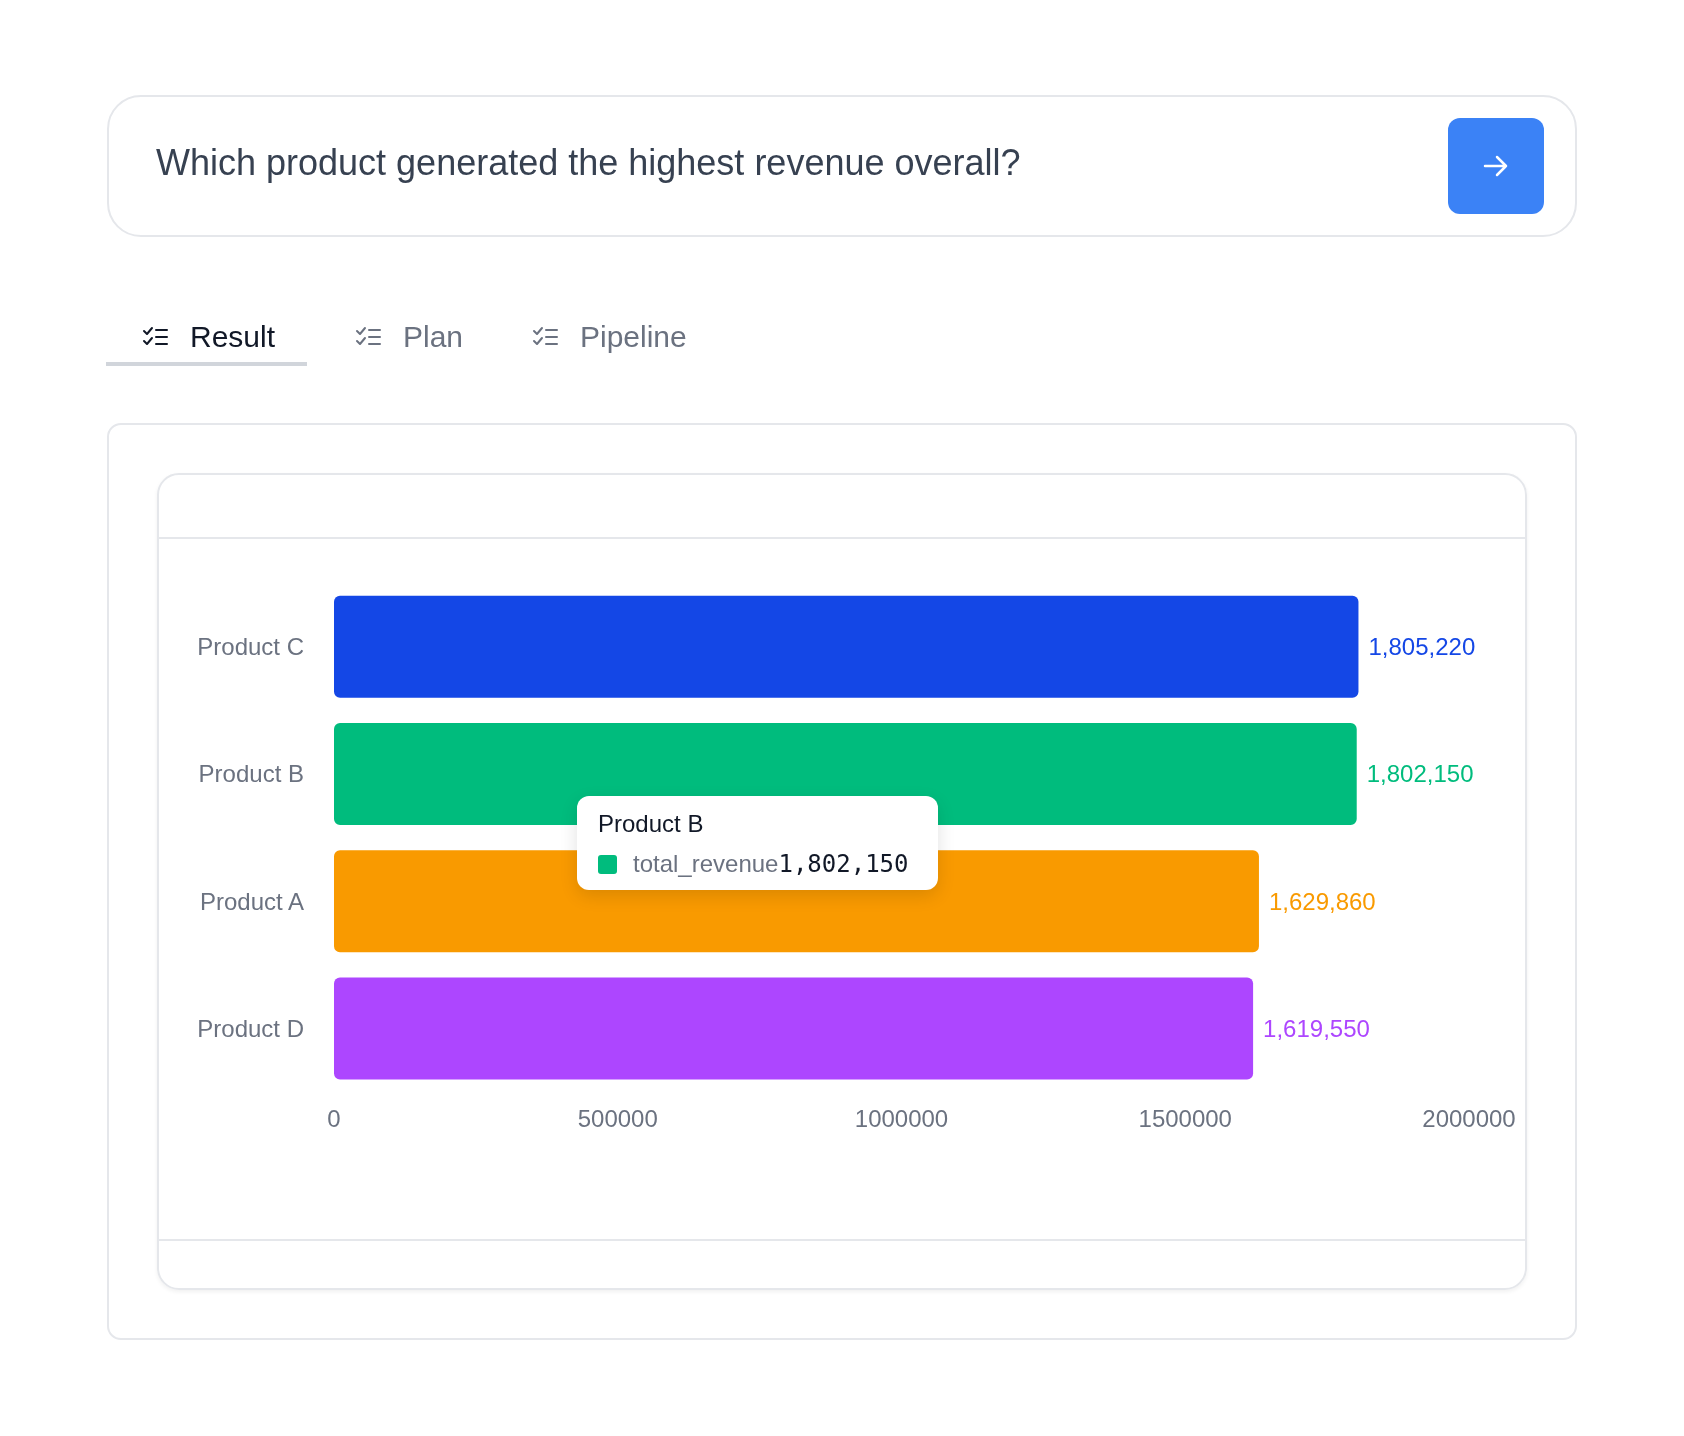 This screenshot has width=1684, height=1436. I want to click on data-label: 1,619,550, so click(1316, 1028).